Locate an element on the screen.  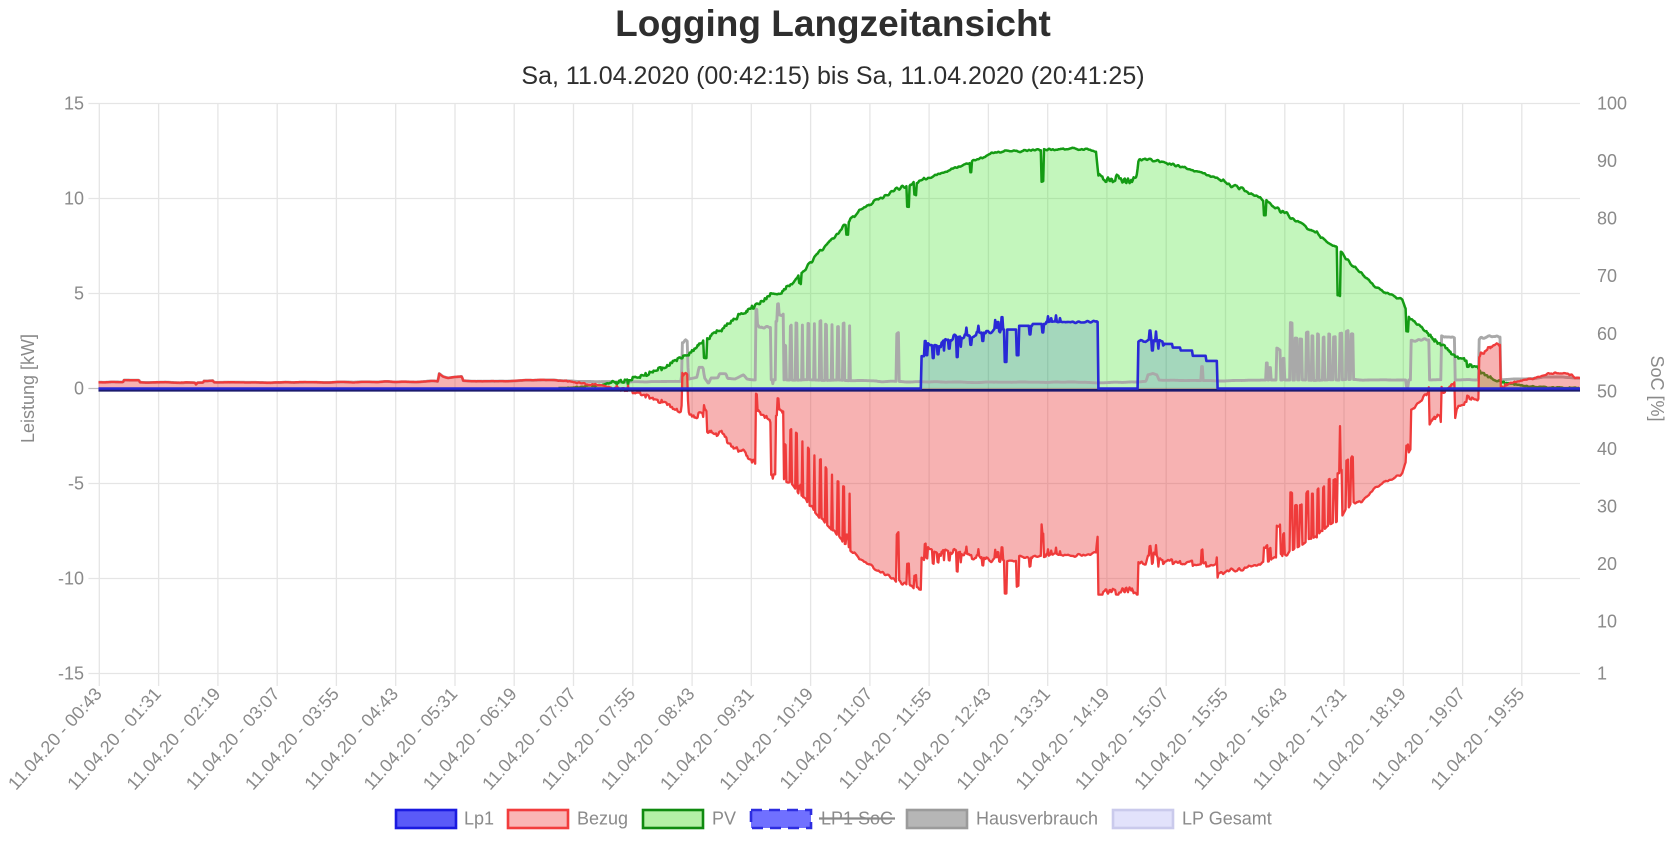
svg-text: -10 is located at coordinates (71, 579).